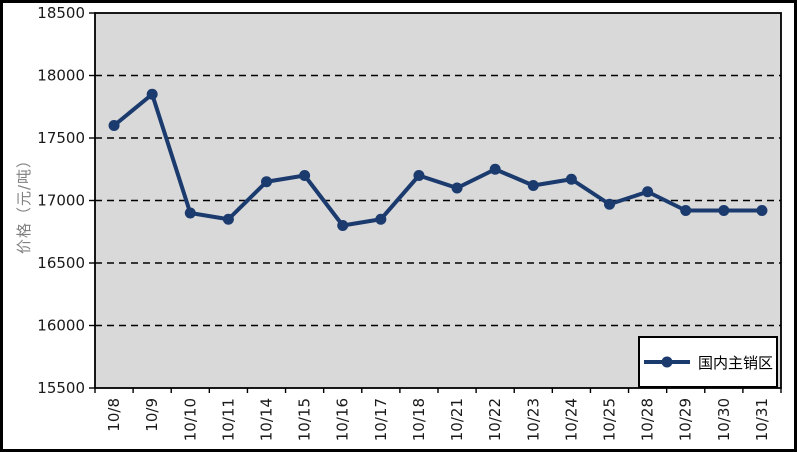  I want to click on y-axis-title: 价格（元/吨）, so click(24, 203).